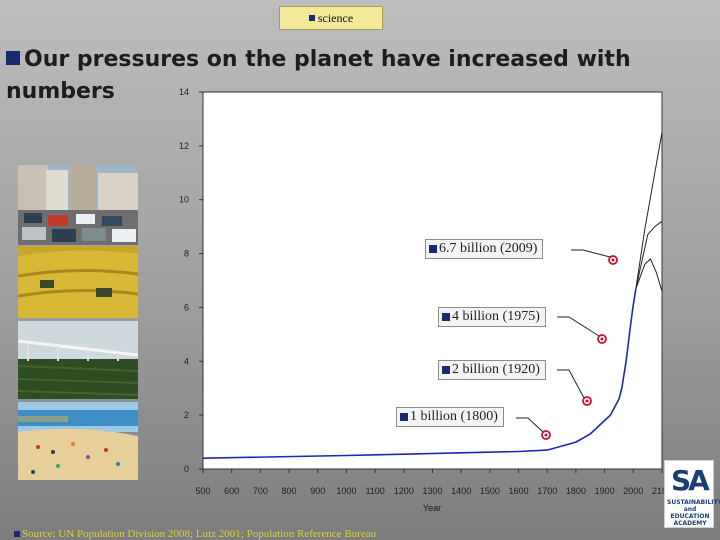 This screenshot has width=720, height=540. Describe the element at coordinates (13, 58) in the screenshot. I see `heading-bullet` at that location.